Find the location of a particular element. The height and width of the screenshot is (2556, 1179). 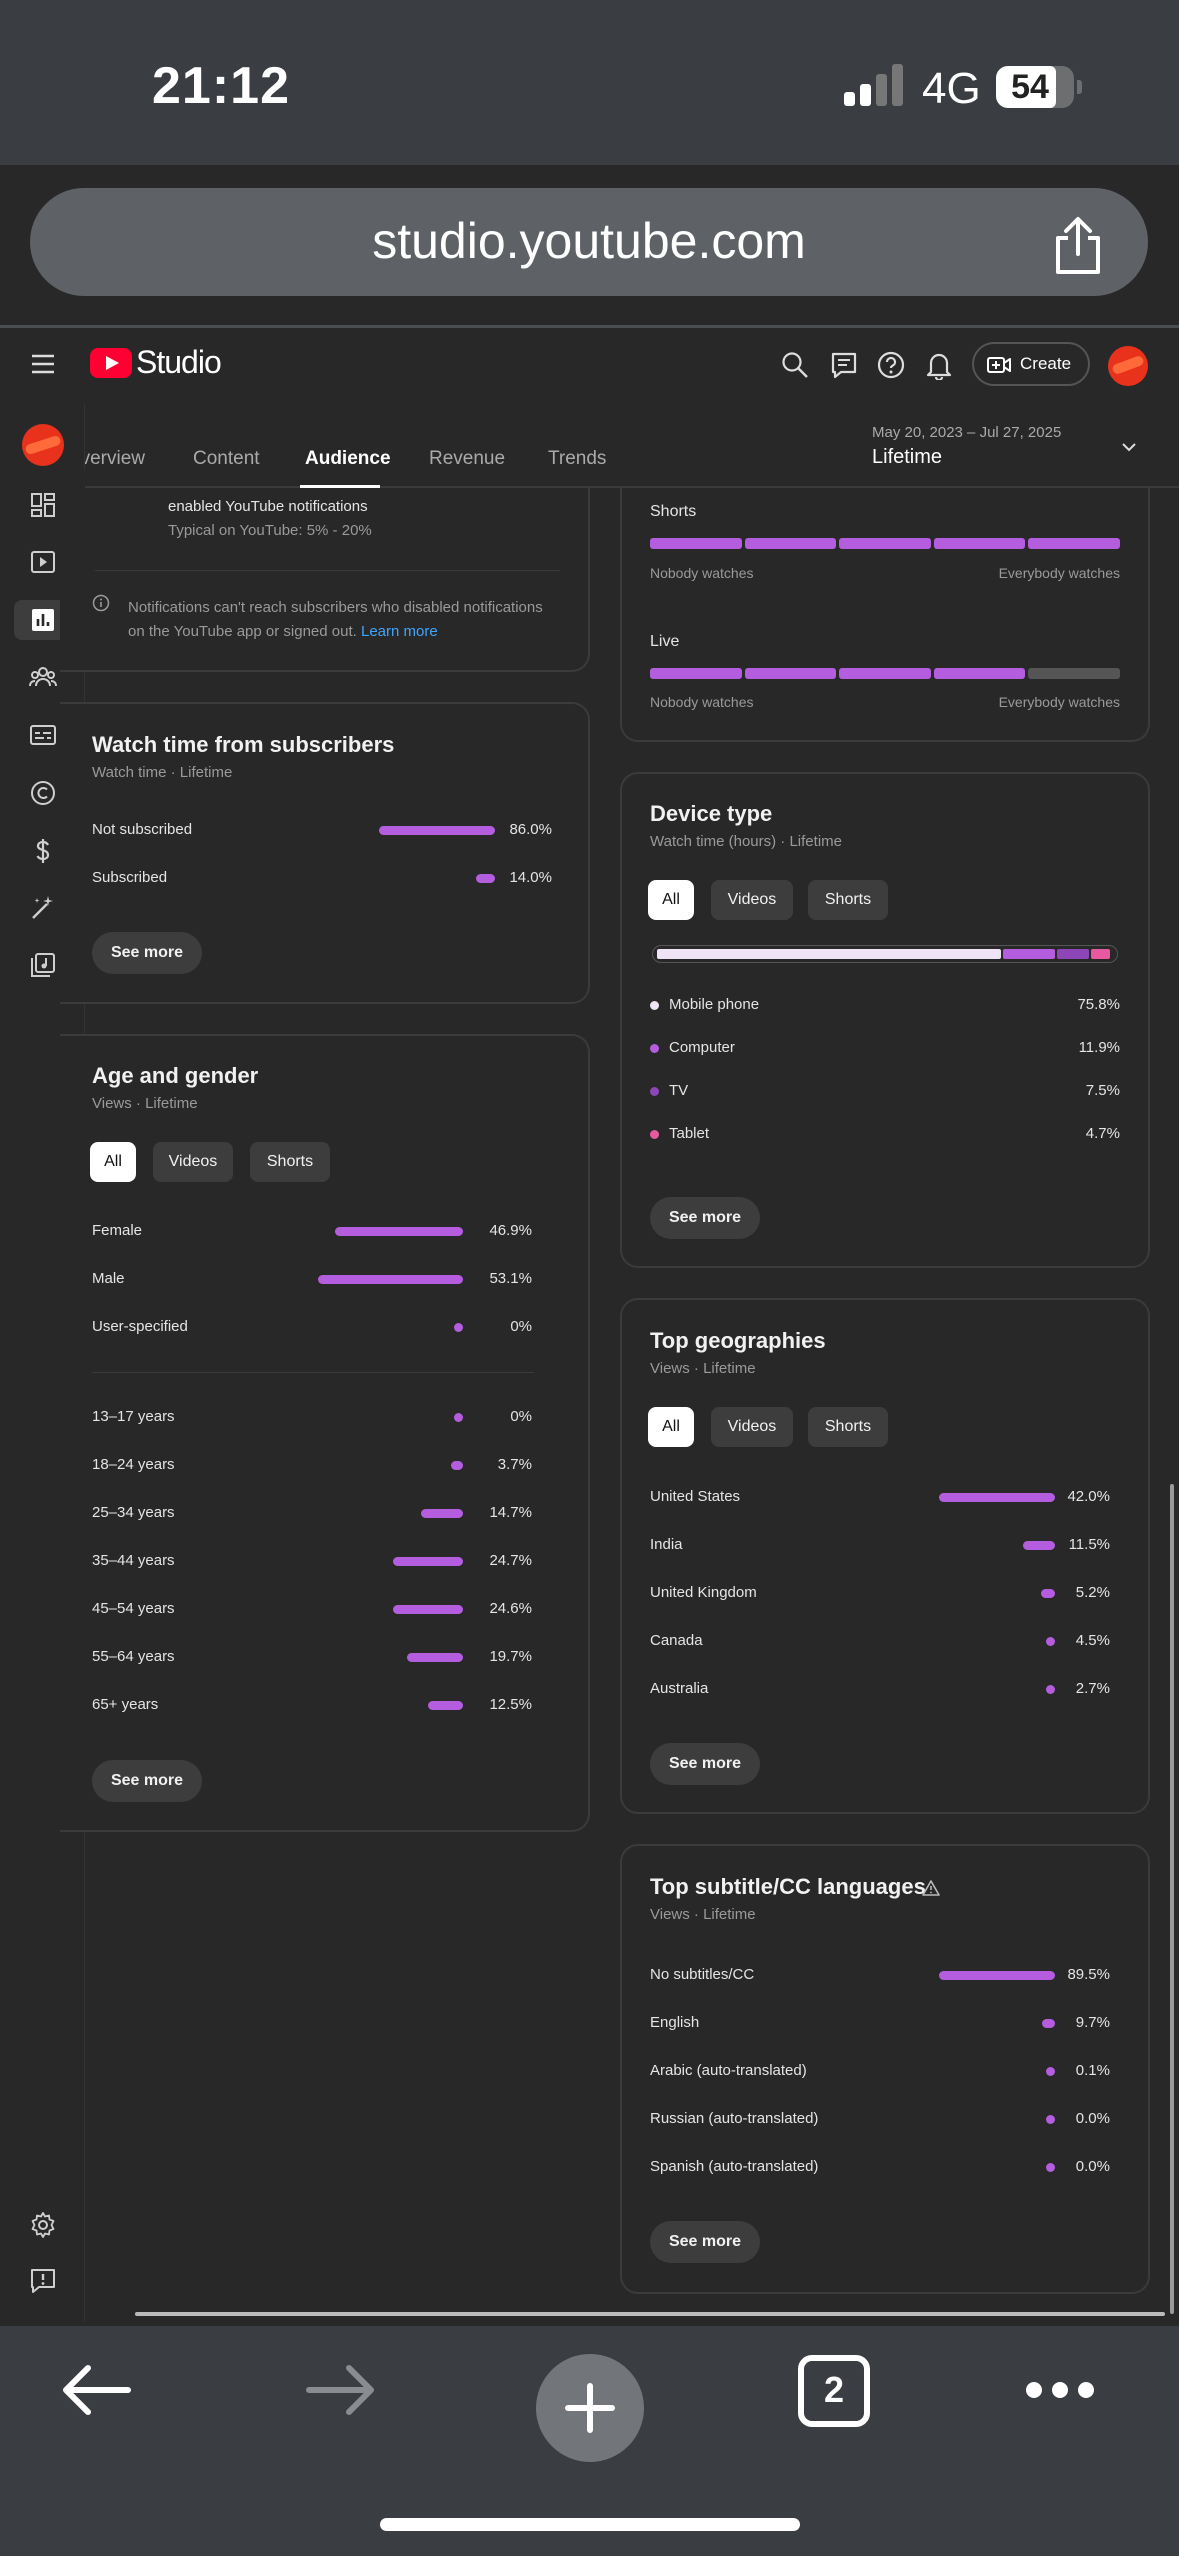

battery-level: 54 is located at coordinates (1030, 87).